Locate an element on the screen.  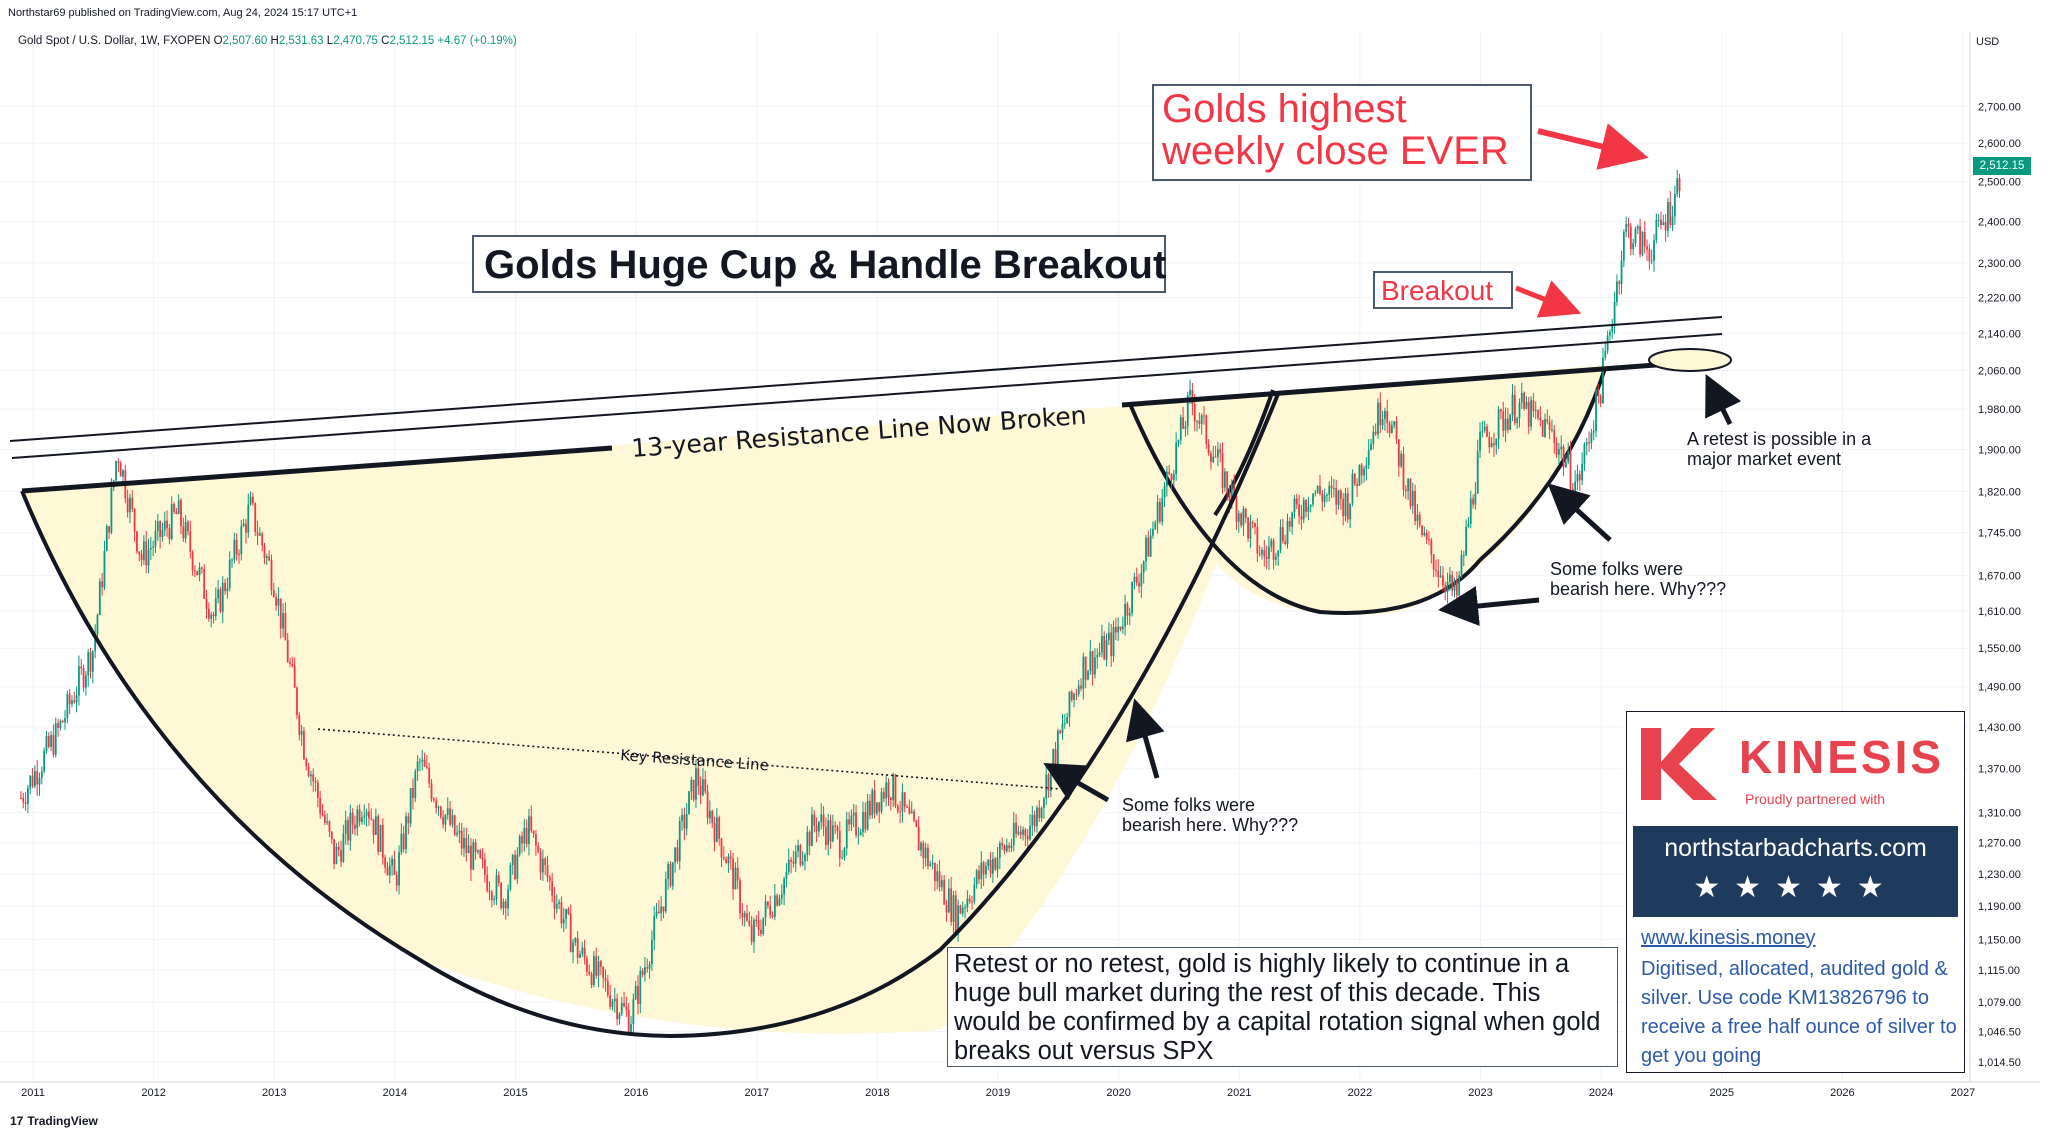
time-tick-label: 2019 is located at coordinates (998, 1093).